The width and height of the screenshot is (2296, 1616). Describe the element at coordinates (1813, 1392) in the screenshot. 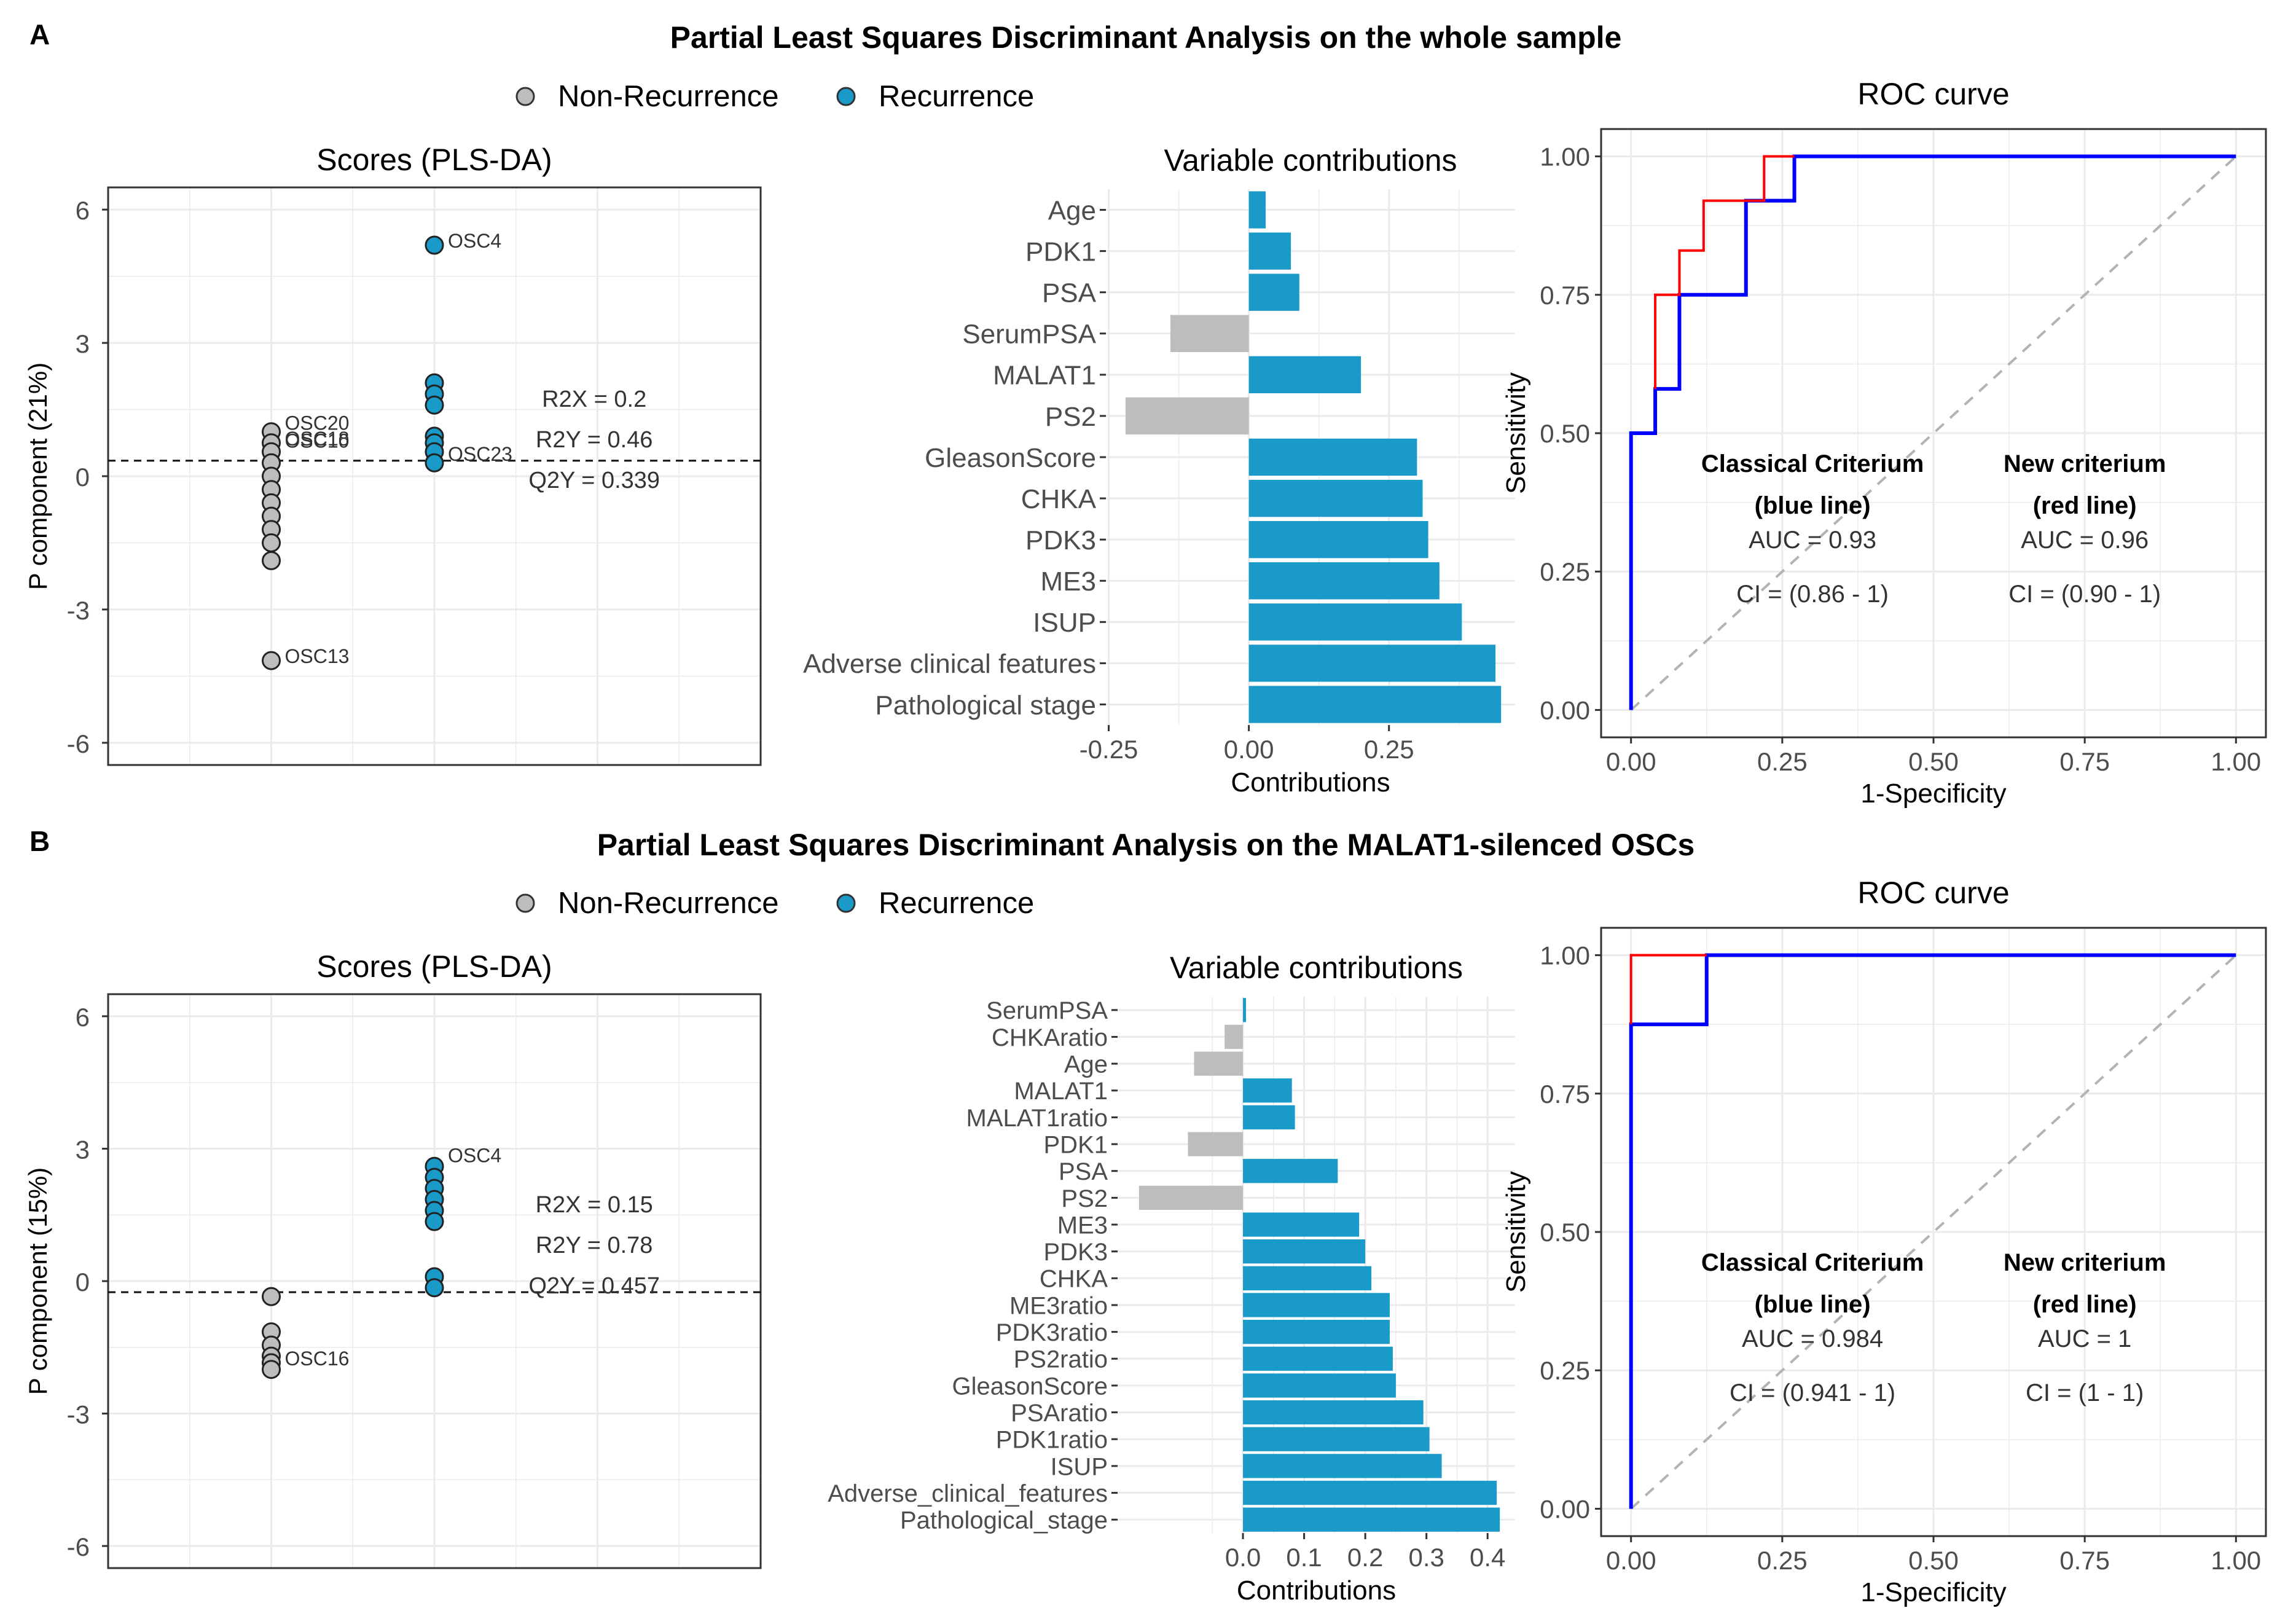

I see `annotation-ci: CI = (0.941 - 1)` at that location.